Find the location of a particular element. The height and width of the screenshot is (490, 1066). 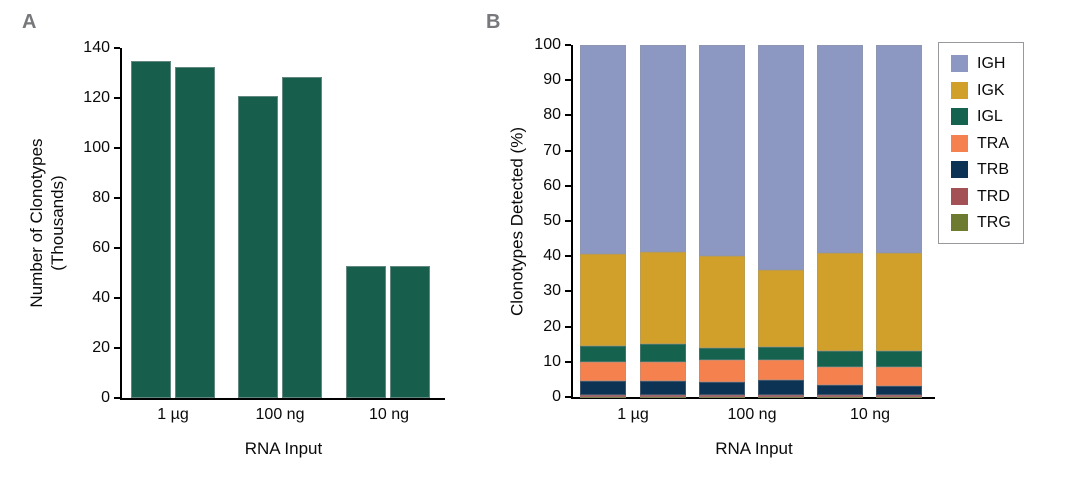

legend-swatch-igh is located at coordinates (959, 63).